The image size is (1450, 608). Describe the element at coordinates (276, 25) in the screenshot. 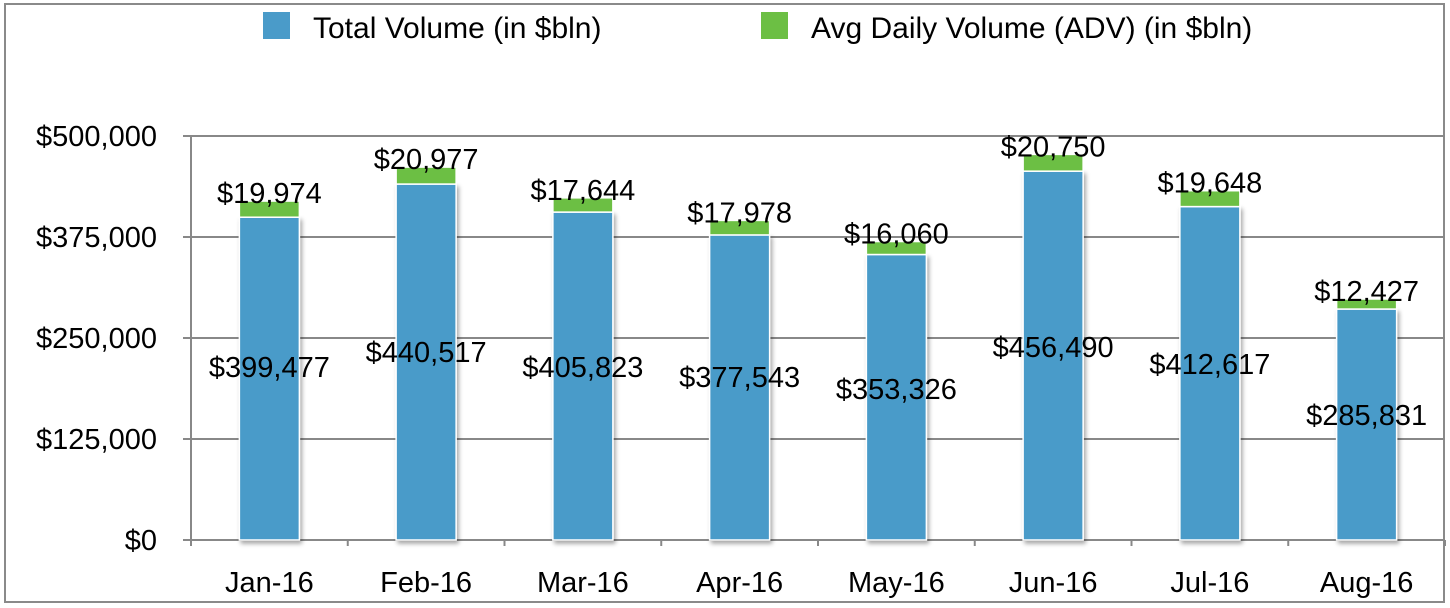

I see `legend-swatch-total-volume` at that location.